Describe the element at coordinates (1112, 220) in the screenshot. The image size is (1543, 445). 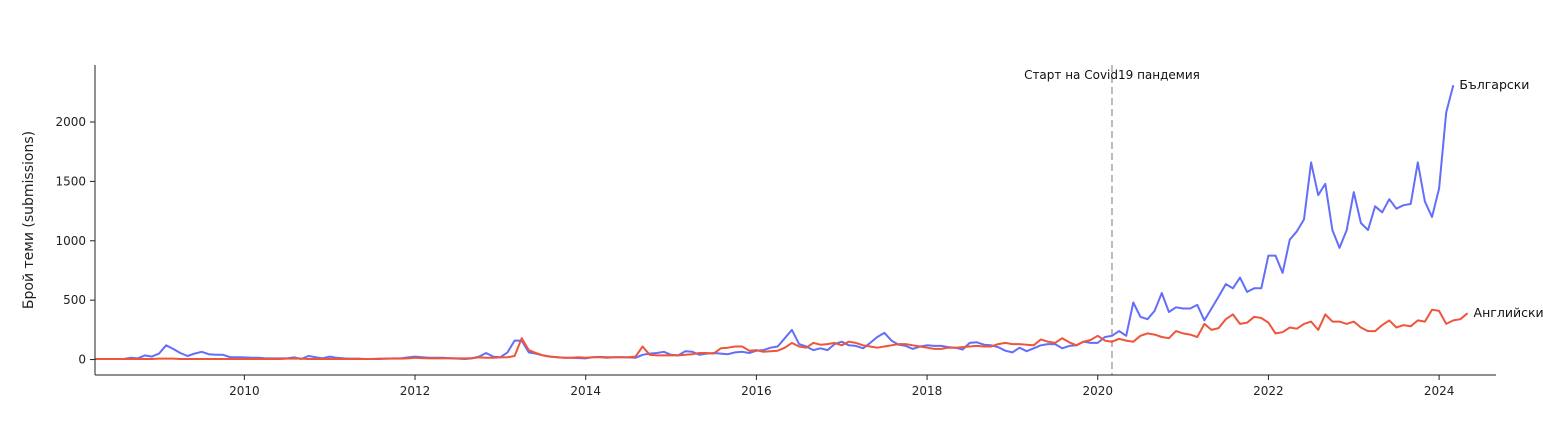
I see `covid-start-annotation: Старт на Covid19 пандемия` at that location.